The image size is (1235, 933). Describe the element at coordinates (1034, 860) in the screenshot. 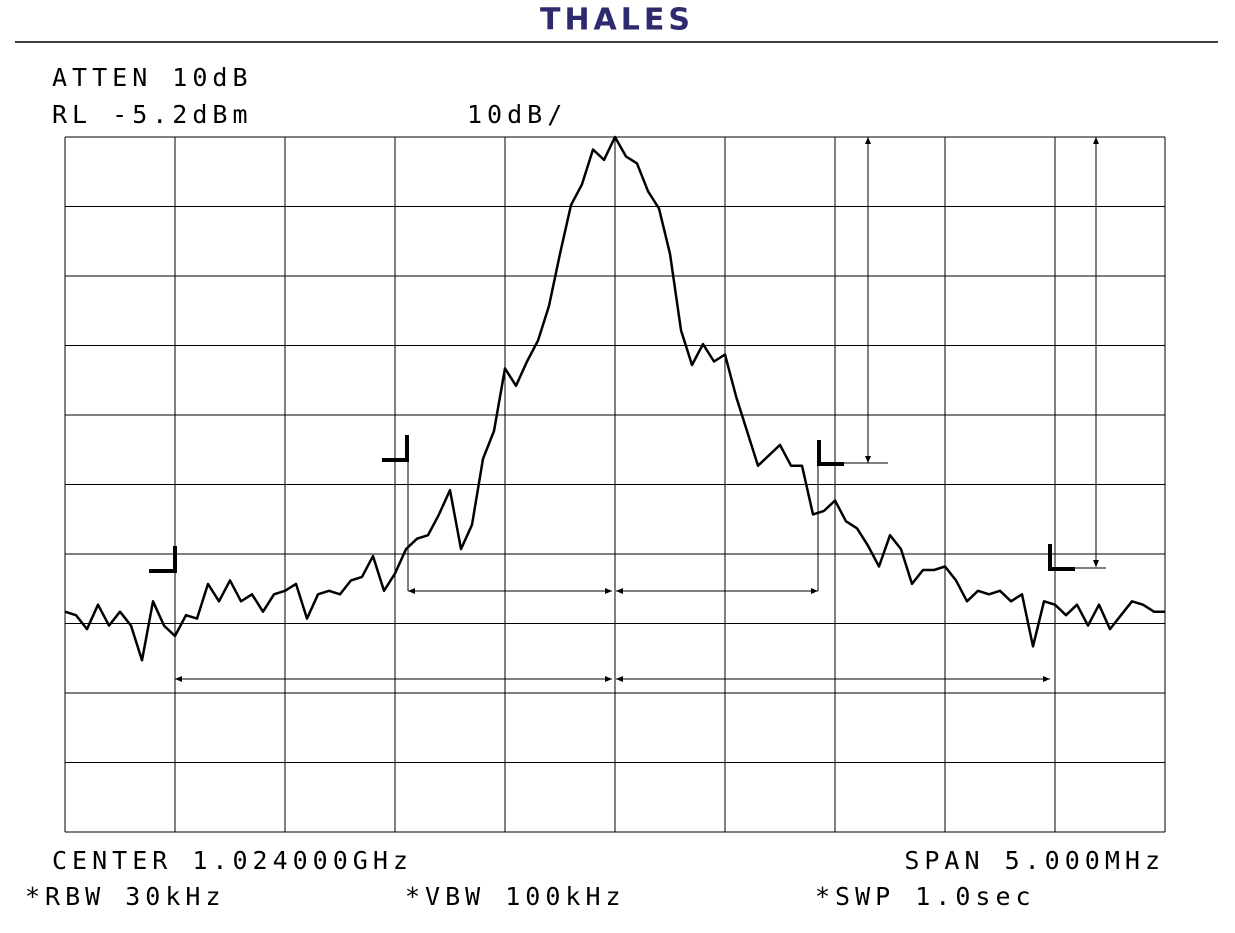

I see `span: SPAN 5.000MHz` at that location.